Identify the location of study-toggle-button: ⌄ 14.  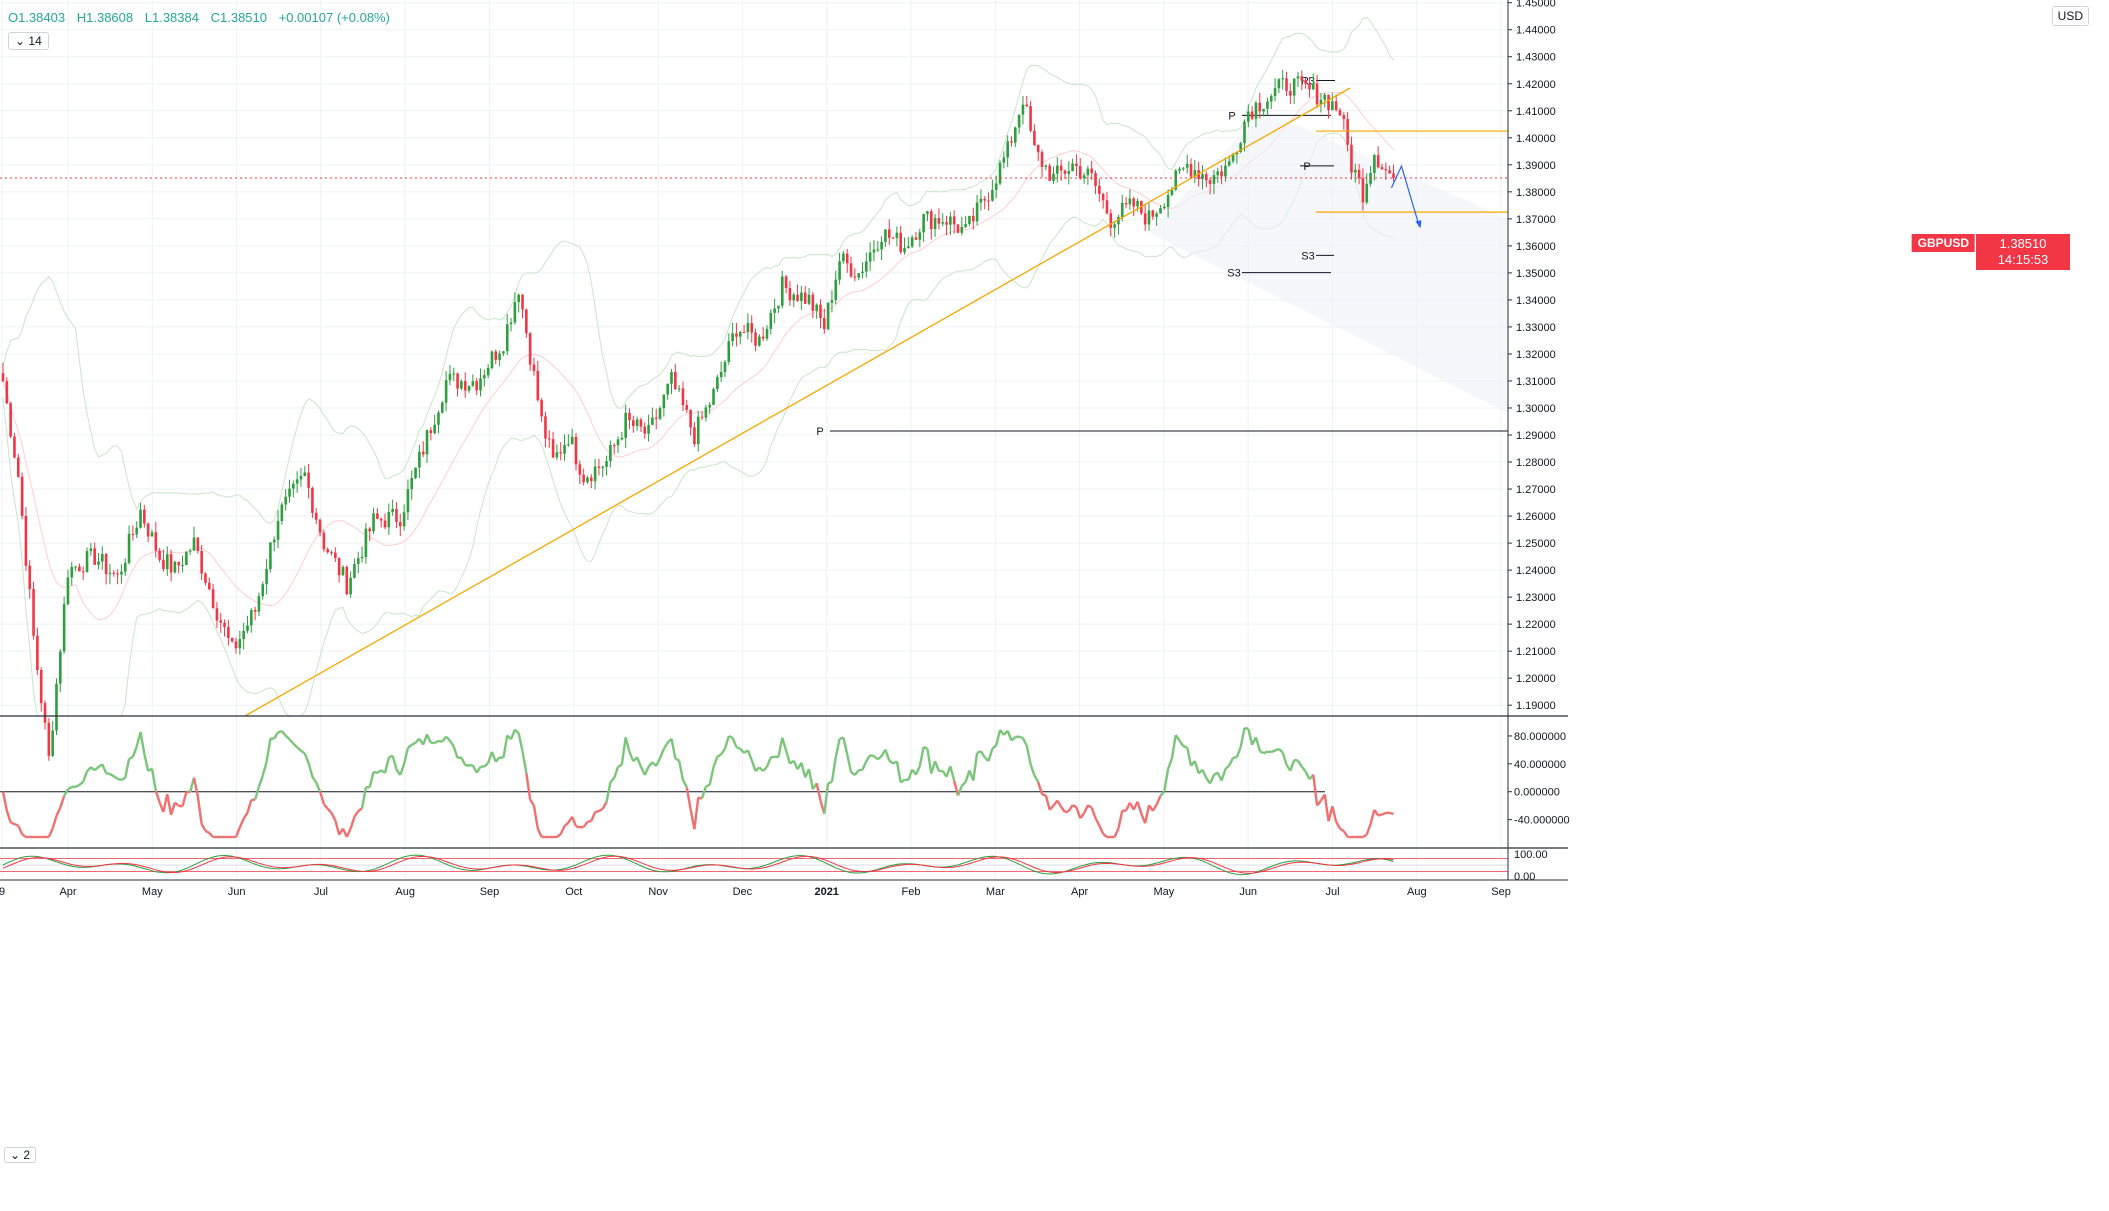
(28, 41).